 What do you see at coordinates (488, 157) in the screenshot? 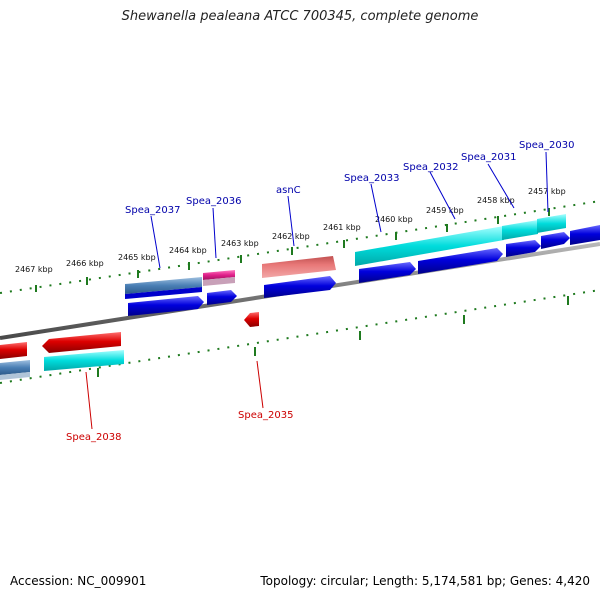
I see `gene-label: Spea_2031` at bounding box center [488, 157].